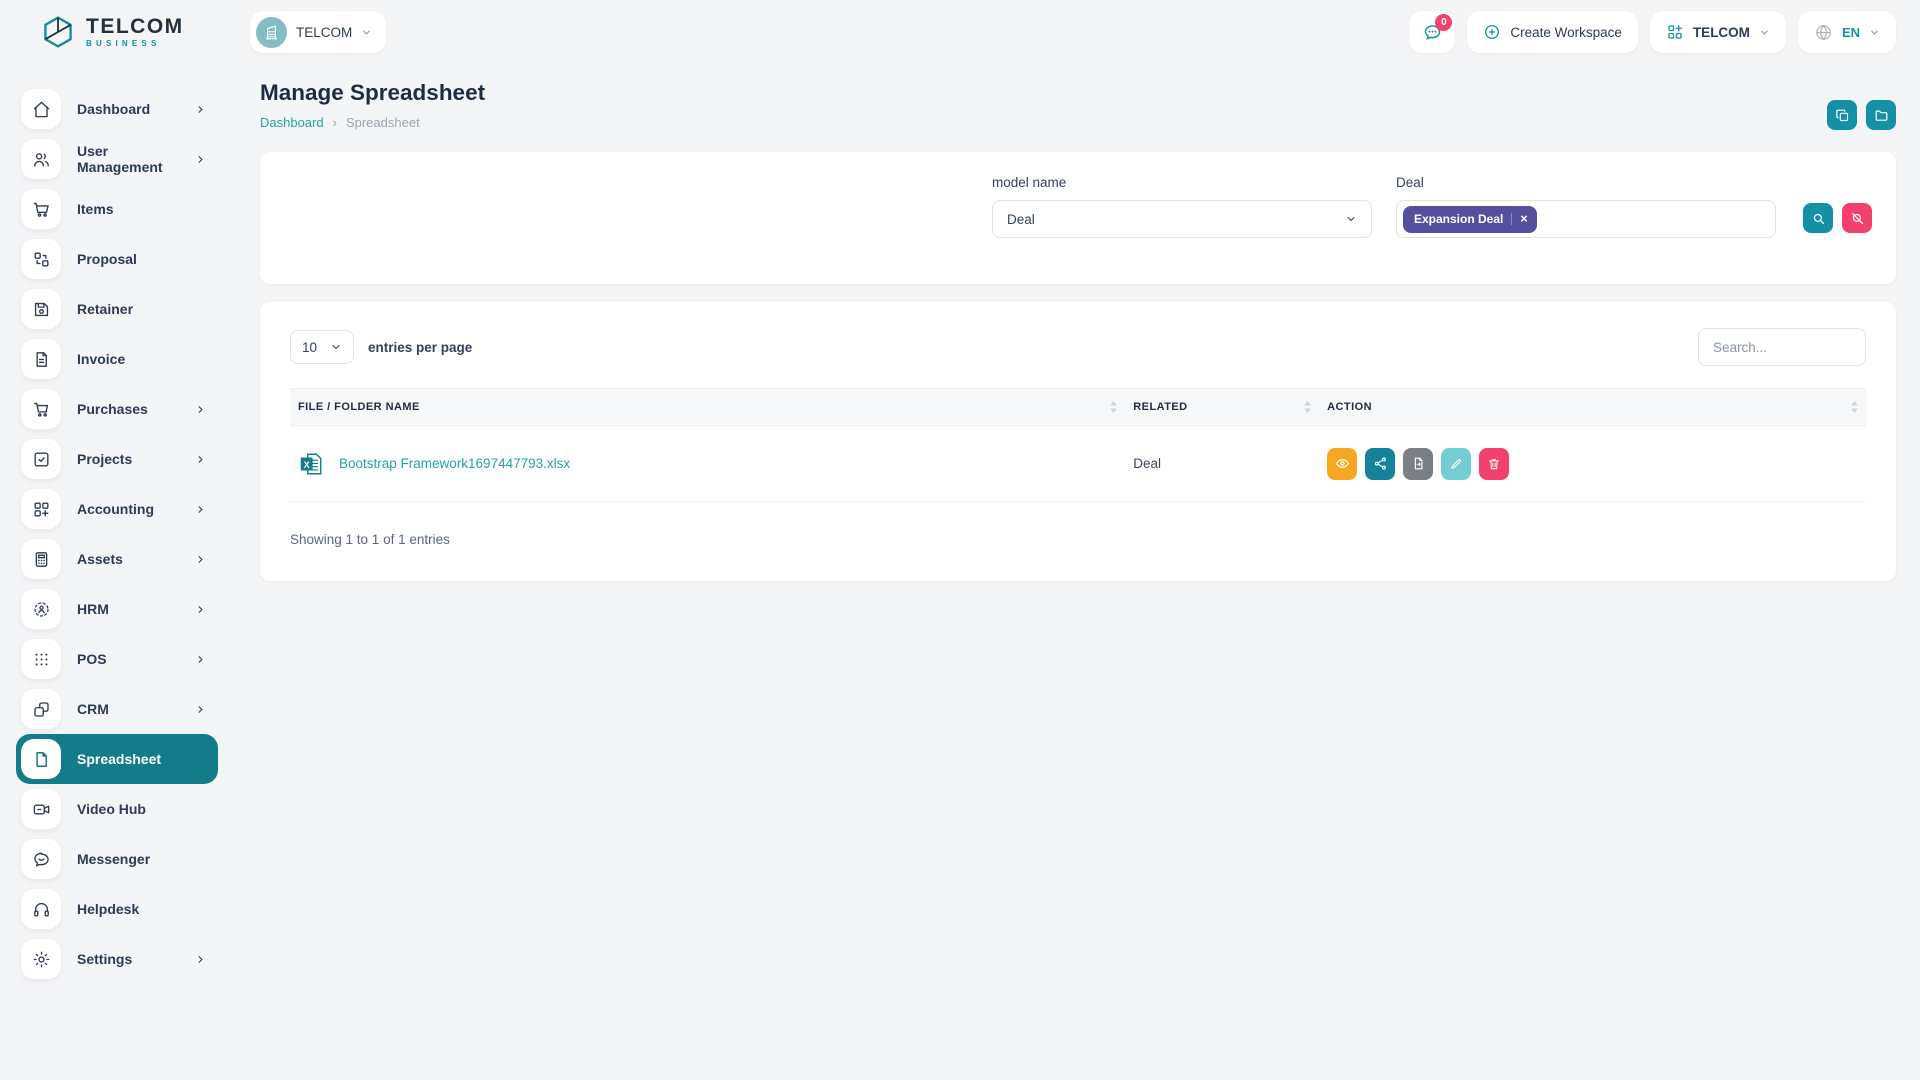  I want to click on overlapping-squares-icon, so click(41, 709).